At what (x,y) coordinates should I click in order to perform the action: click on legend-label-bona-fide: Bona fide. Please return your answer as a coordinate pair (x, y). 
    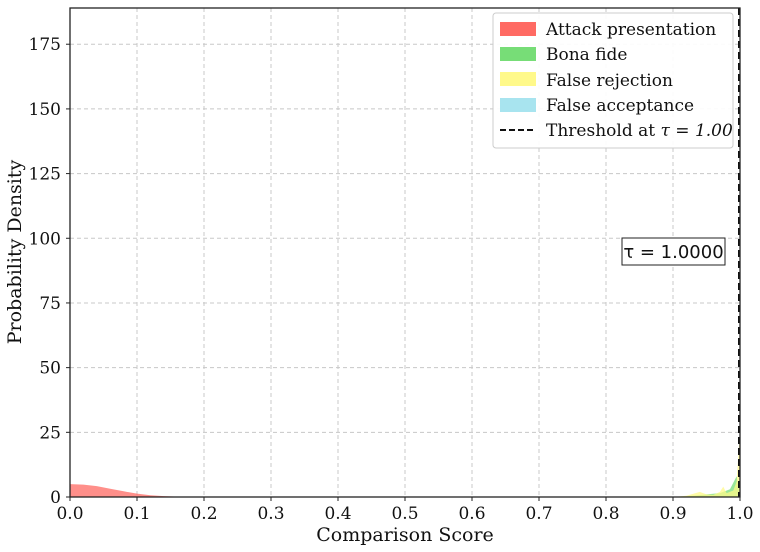
    Looking at the image, I should click on (587, 55).